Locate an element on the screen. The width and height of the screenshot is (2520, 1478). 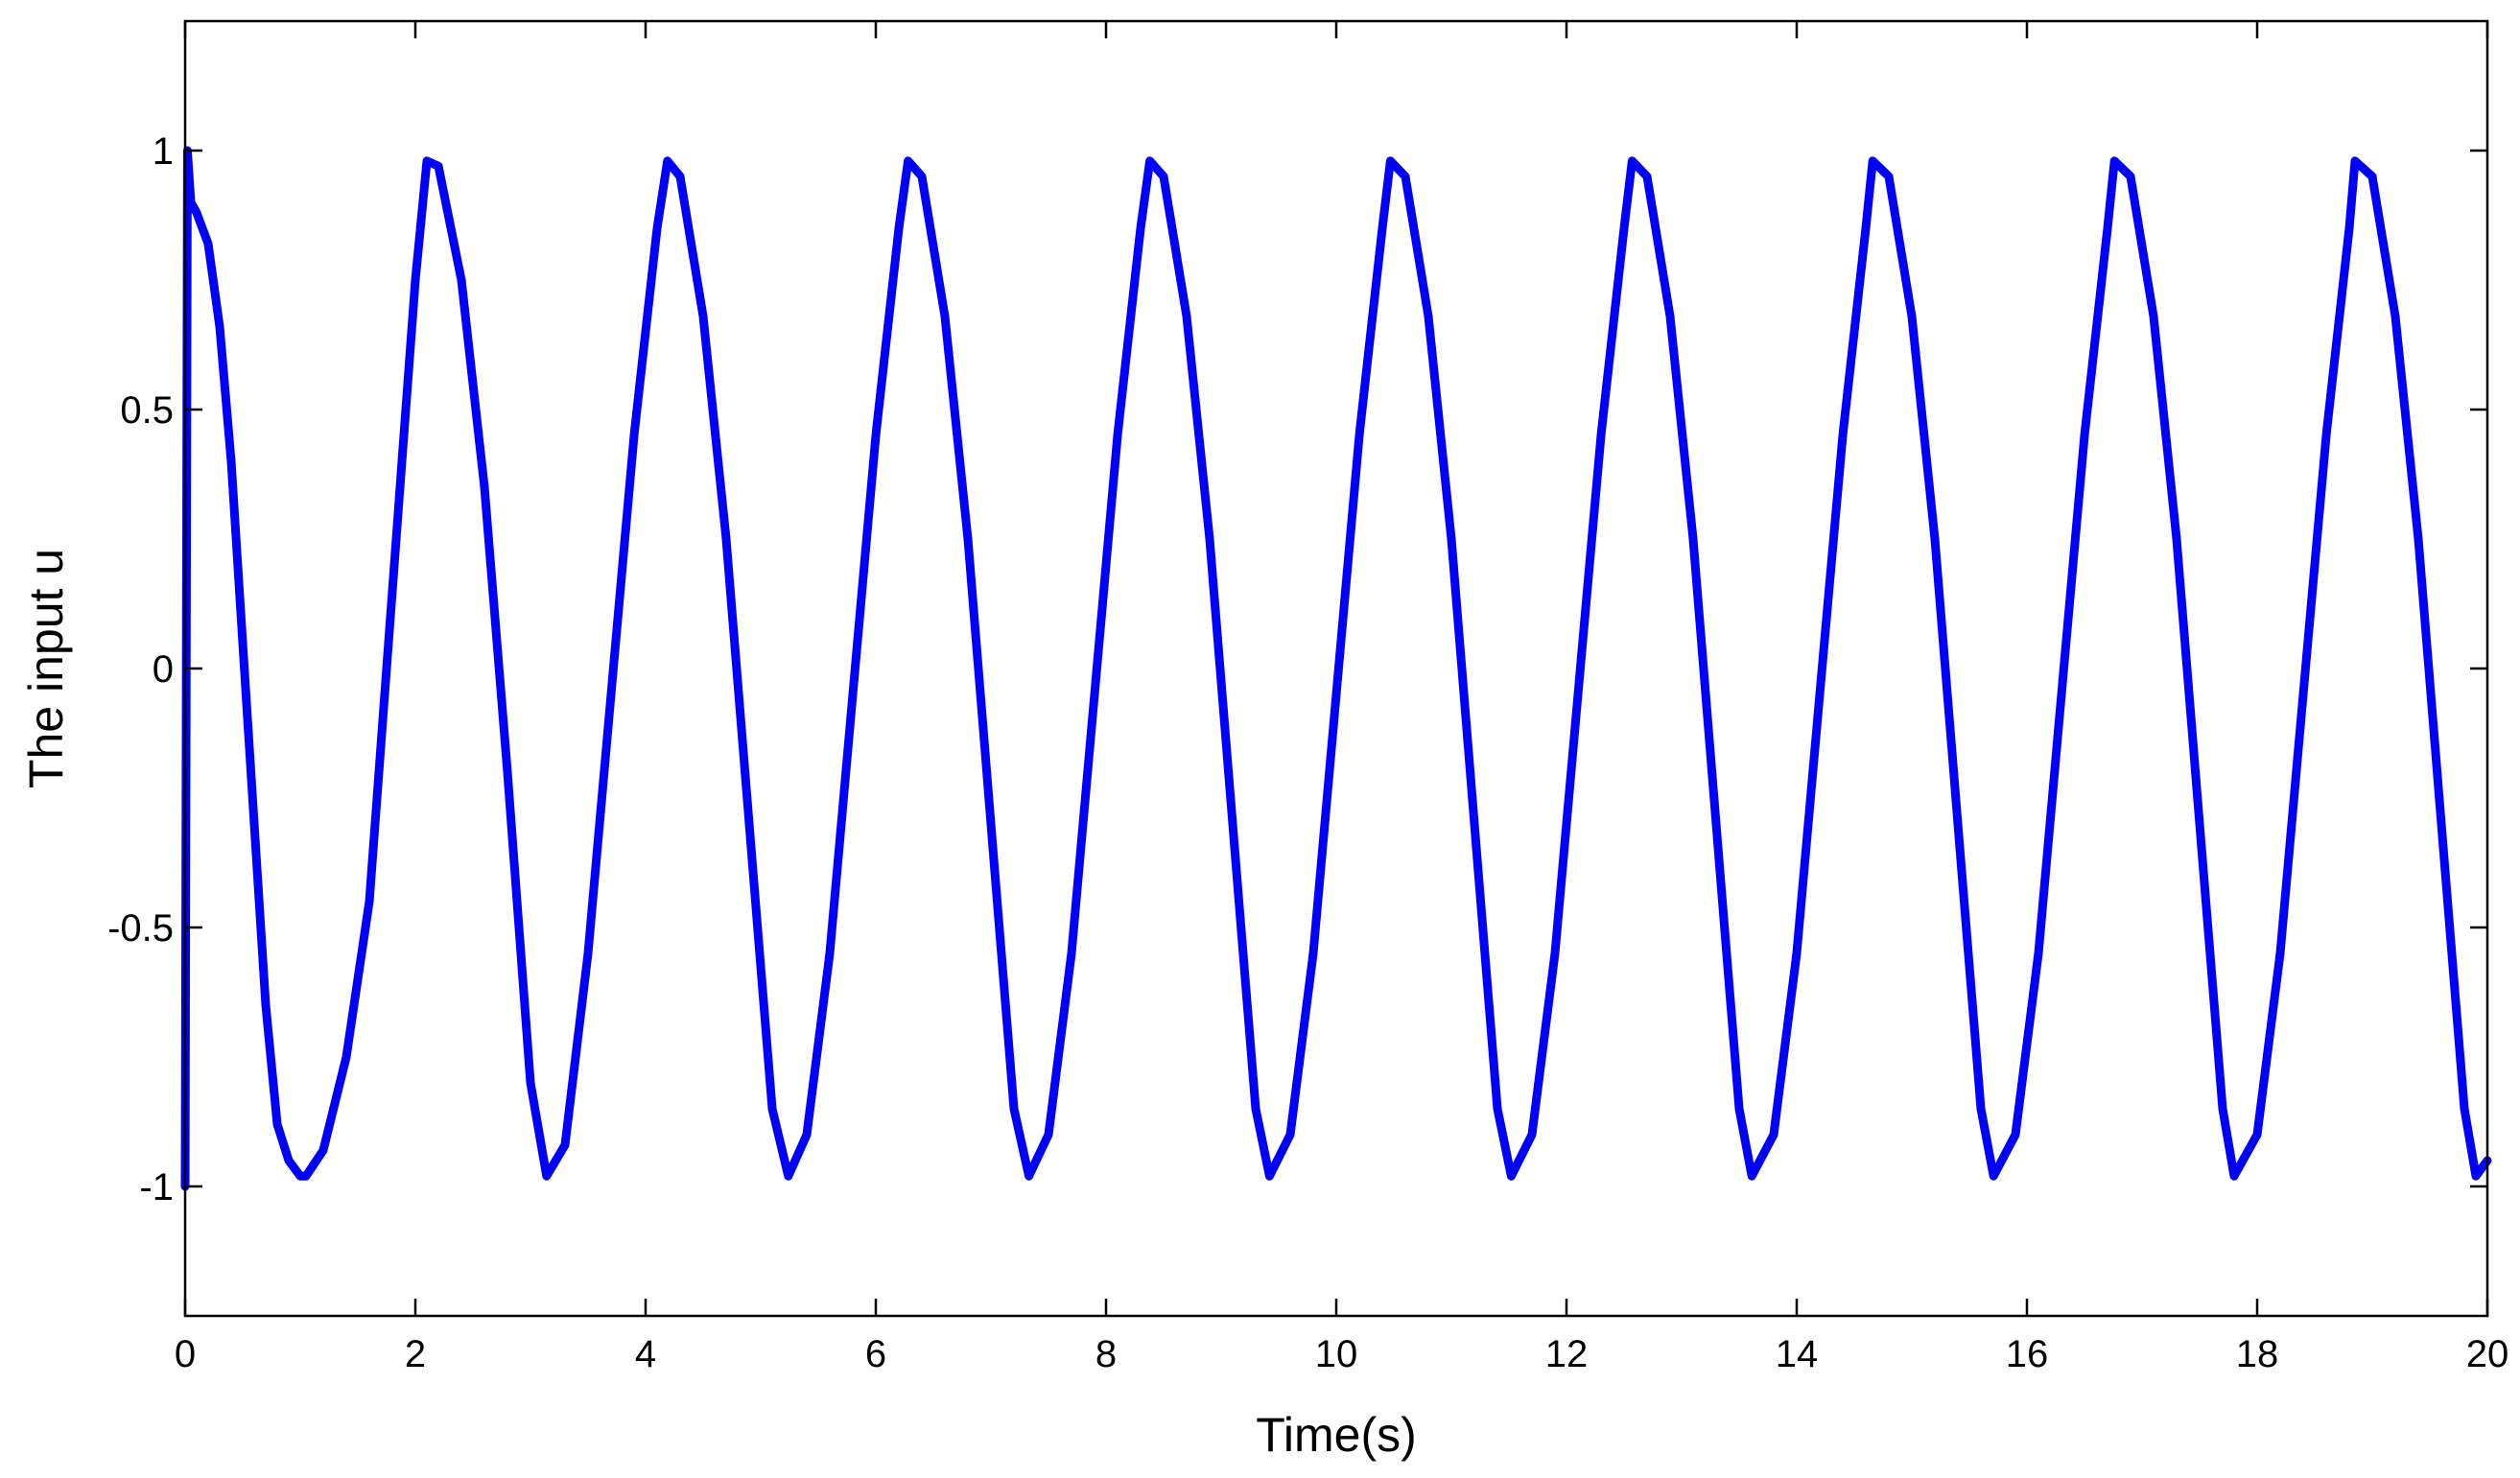
x-tick-label: 16 is located at coordinates (2027, 1354).